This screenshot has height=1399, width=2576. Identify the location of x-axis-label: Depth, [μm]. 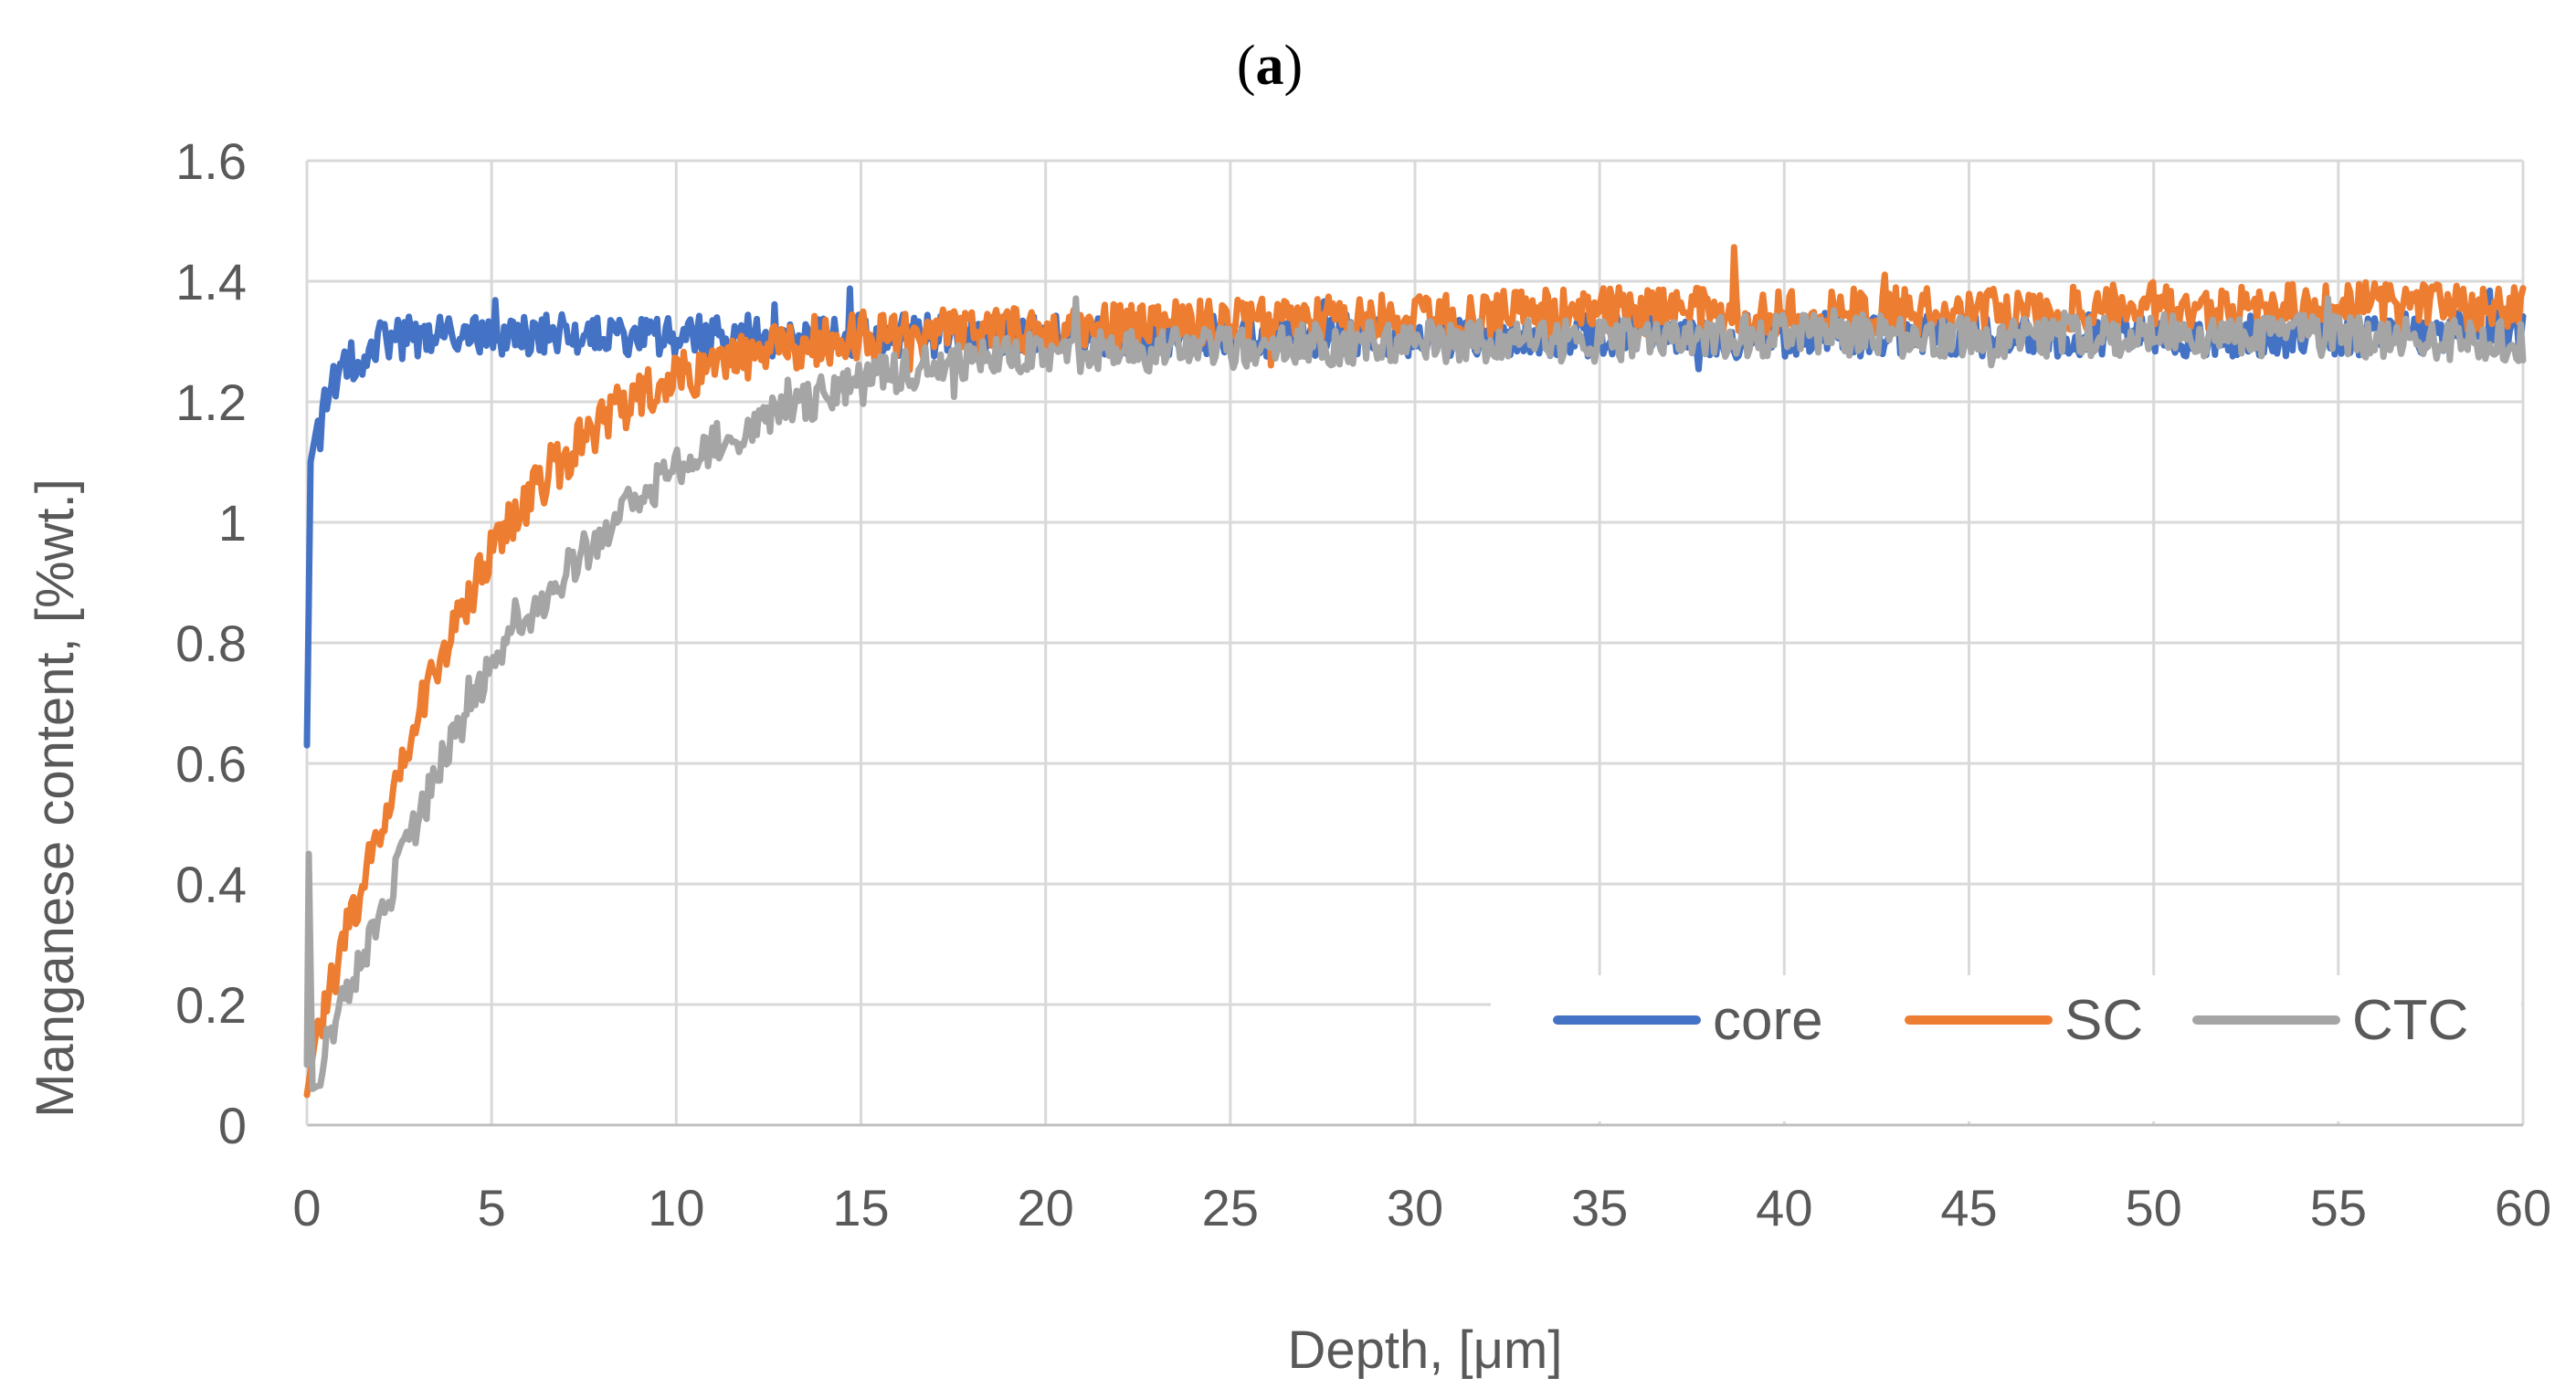
(1426, 1350).